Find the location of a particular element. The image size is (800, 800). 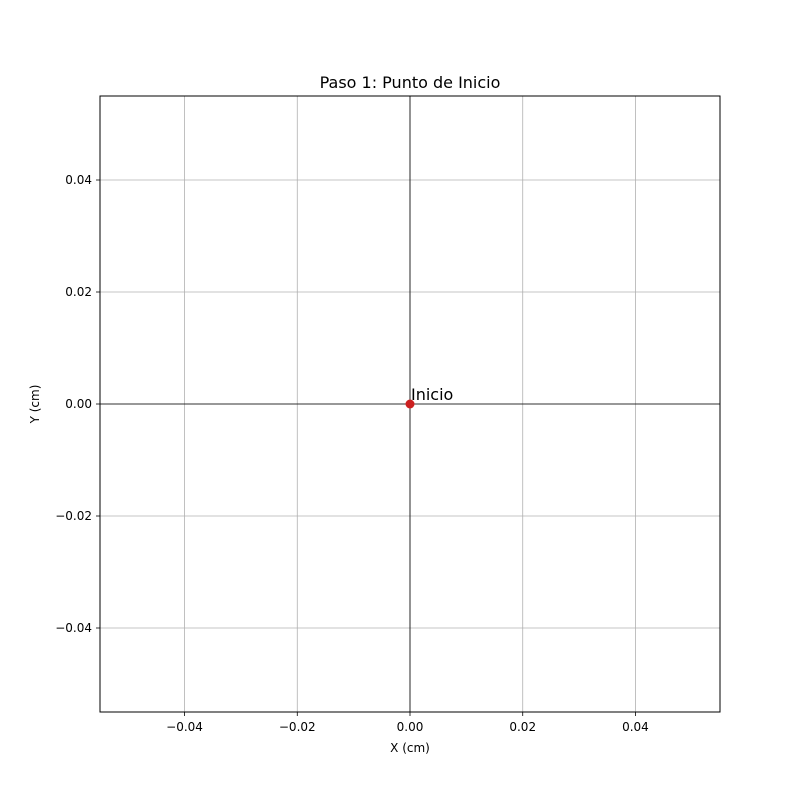

x-tick-label: −0.04 is located at coordinates (184, 727).